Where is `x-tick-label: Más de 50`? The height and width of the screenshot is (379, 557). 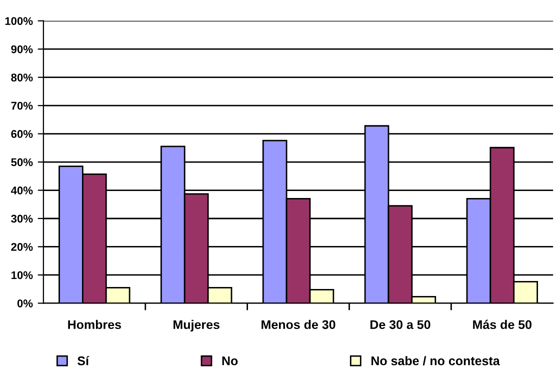 x-tick-label: Más de 50 is located at coordinates (502, 325).